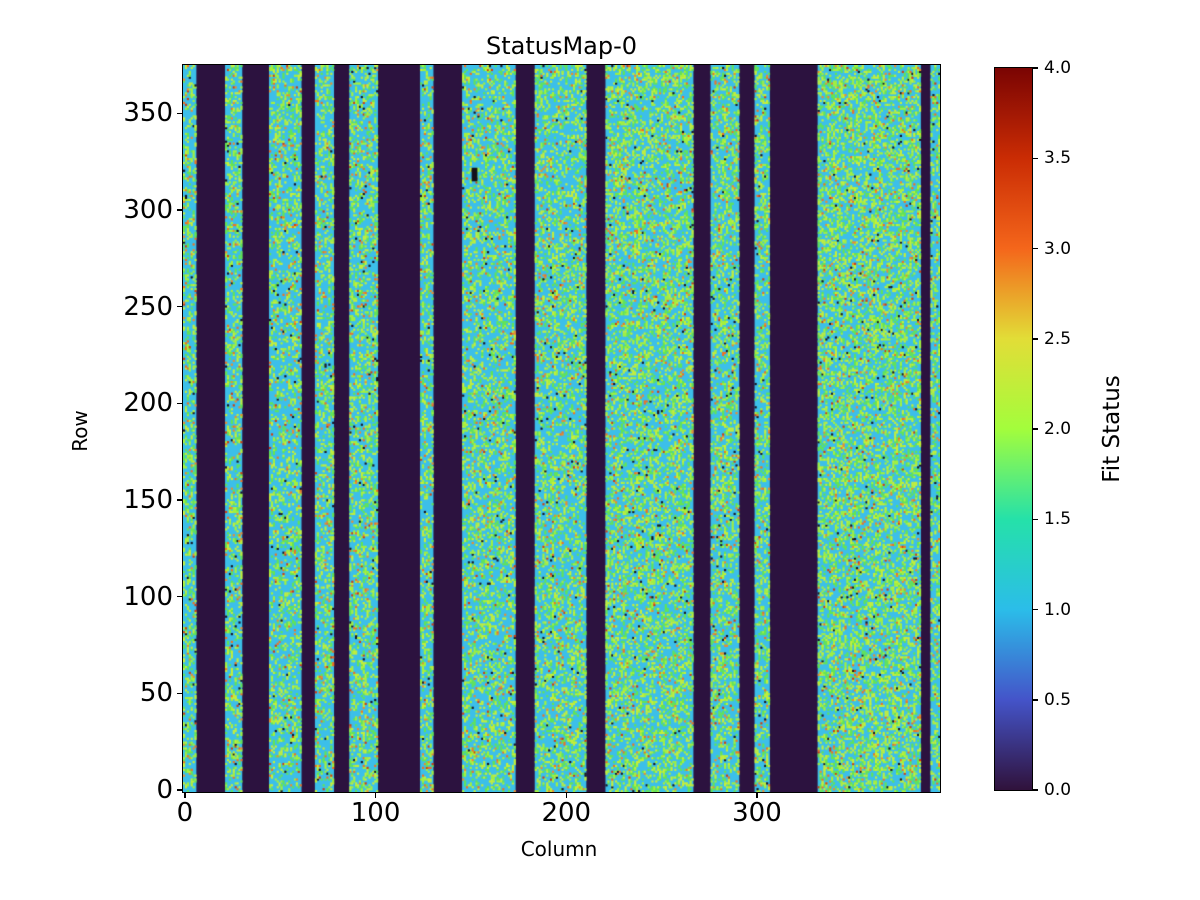  Describe the element at coordinates (1058, 248) in the screenshot. I see `colorbar-tick-label: 3.0` at that location.